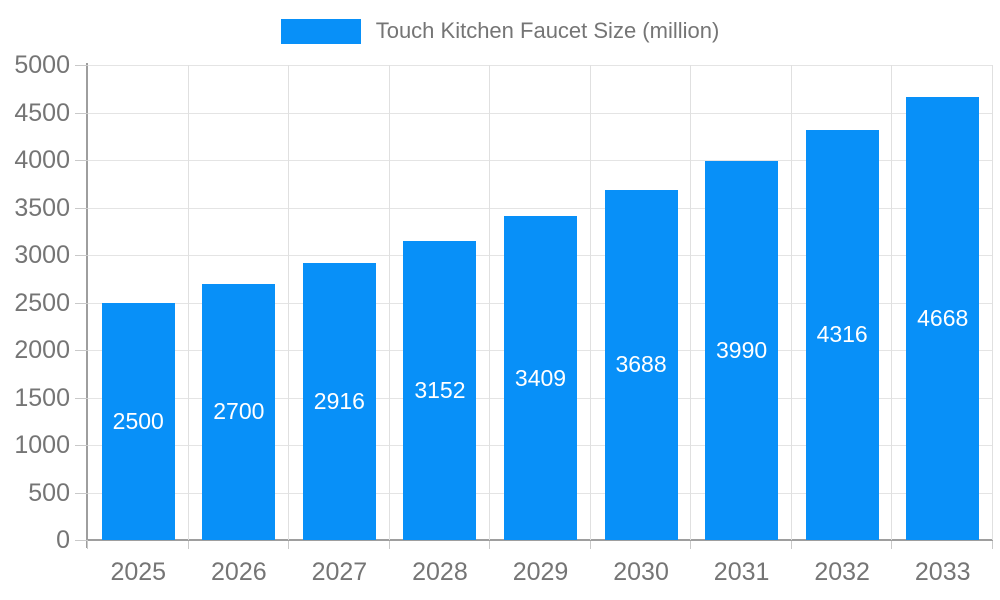  I want to click on x-tick-label: 2026, so click(239, 572).